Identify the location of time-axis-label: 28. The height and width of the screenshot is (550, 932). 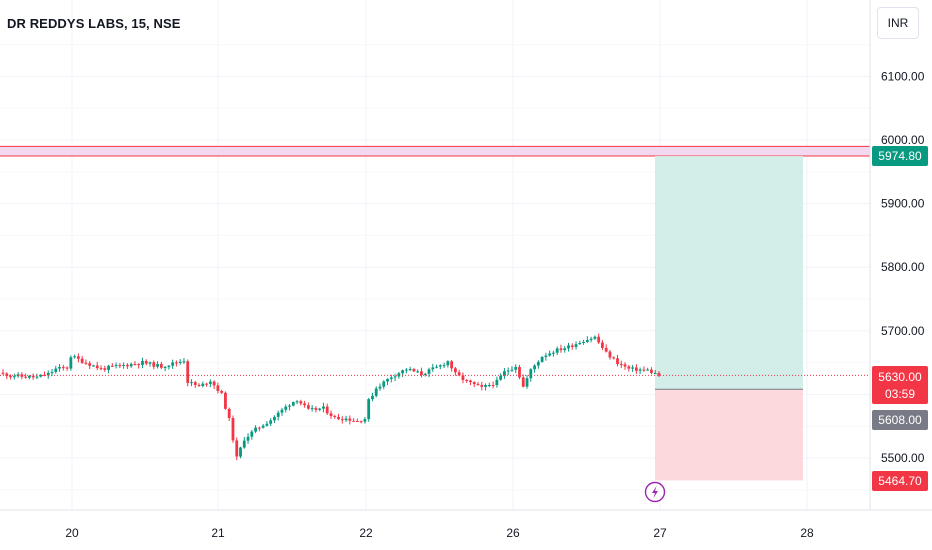
(807, 533).